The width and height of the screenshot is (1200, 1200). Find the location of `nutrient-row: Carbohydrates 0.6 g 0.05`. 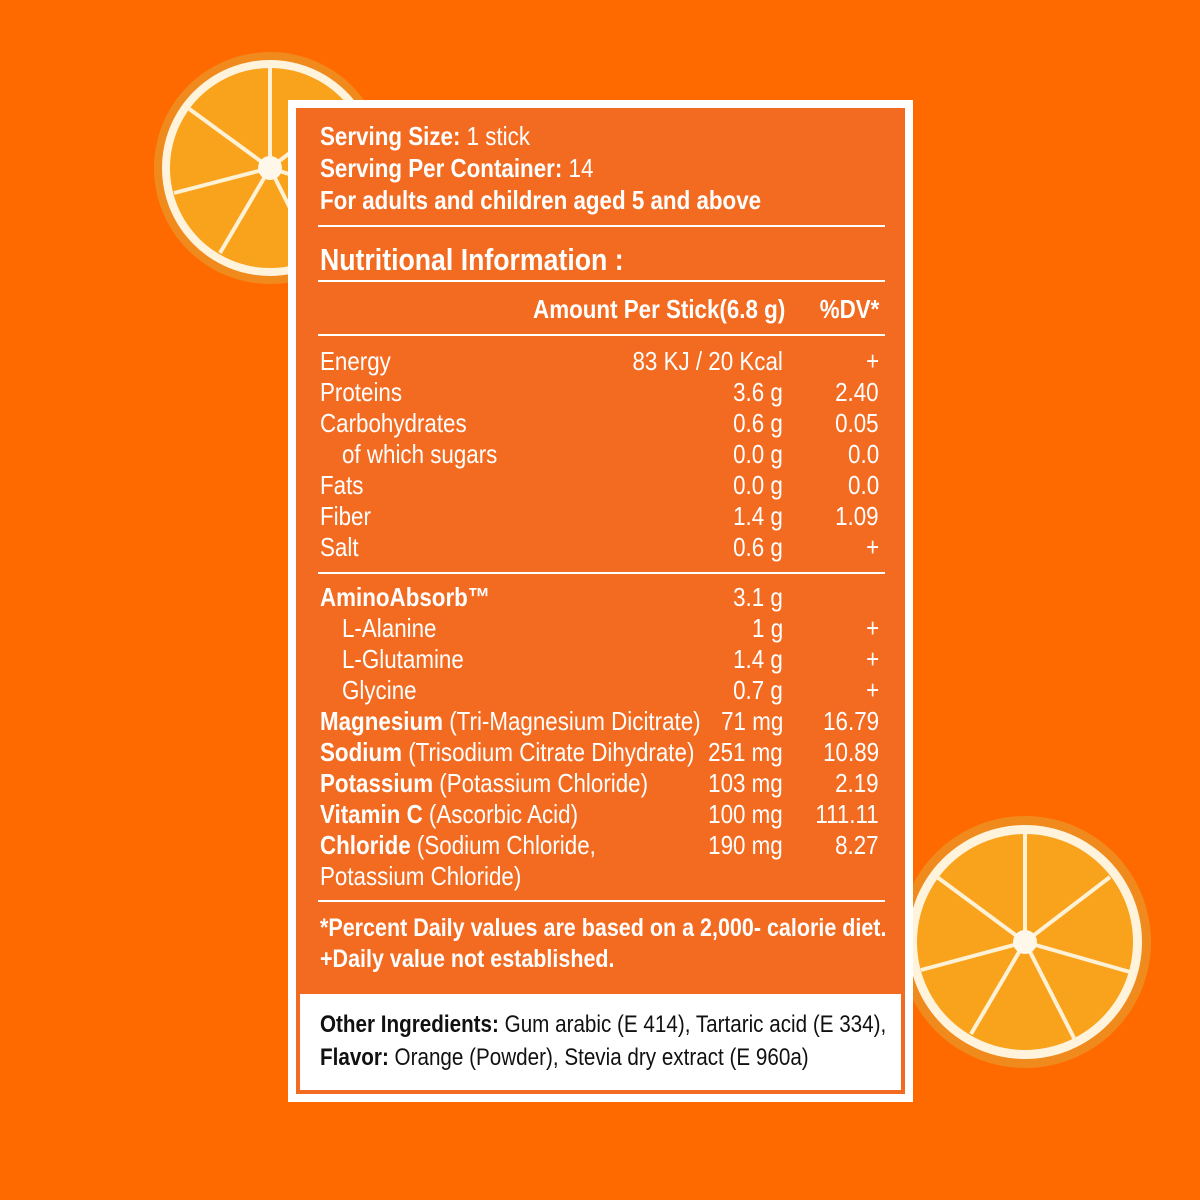

nutrient-row: Carbohydrates 0.6 g 0.05 is located at coordinates (599, 423).